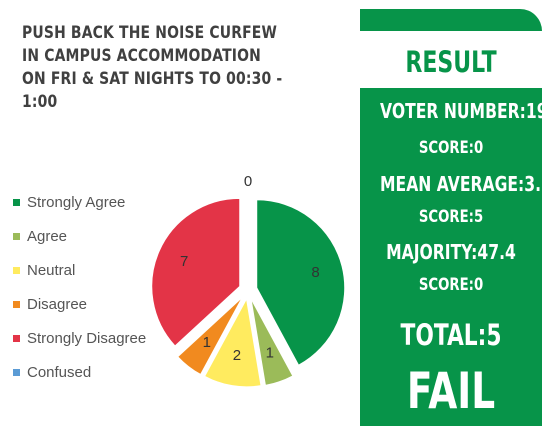 The height and width of the screenshot is (436, 551). What do you see at coordinates (270, 352) in the screenshot?
I see `pie-label-agree: 1` at bounding box center [270, 352].